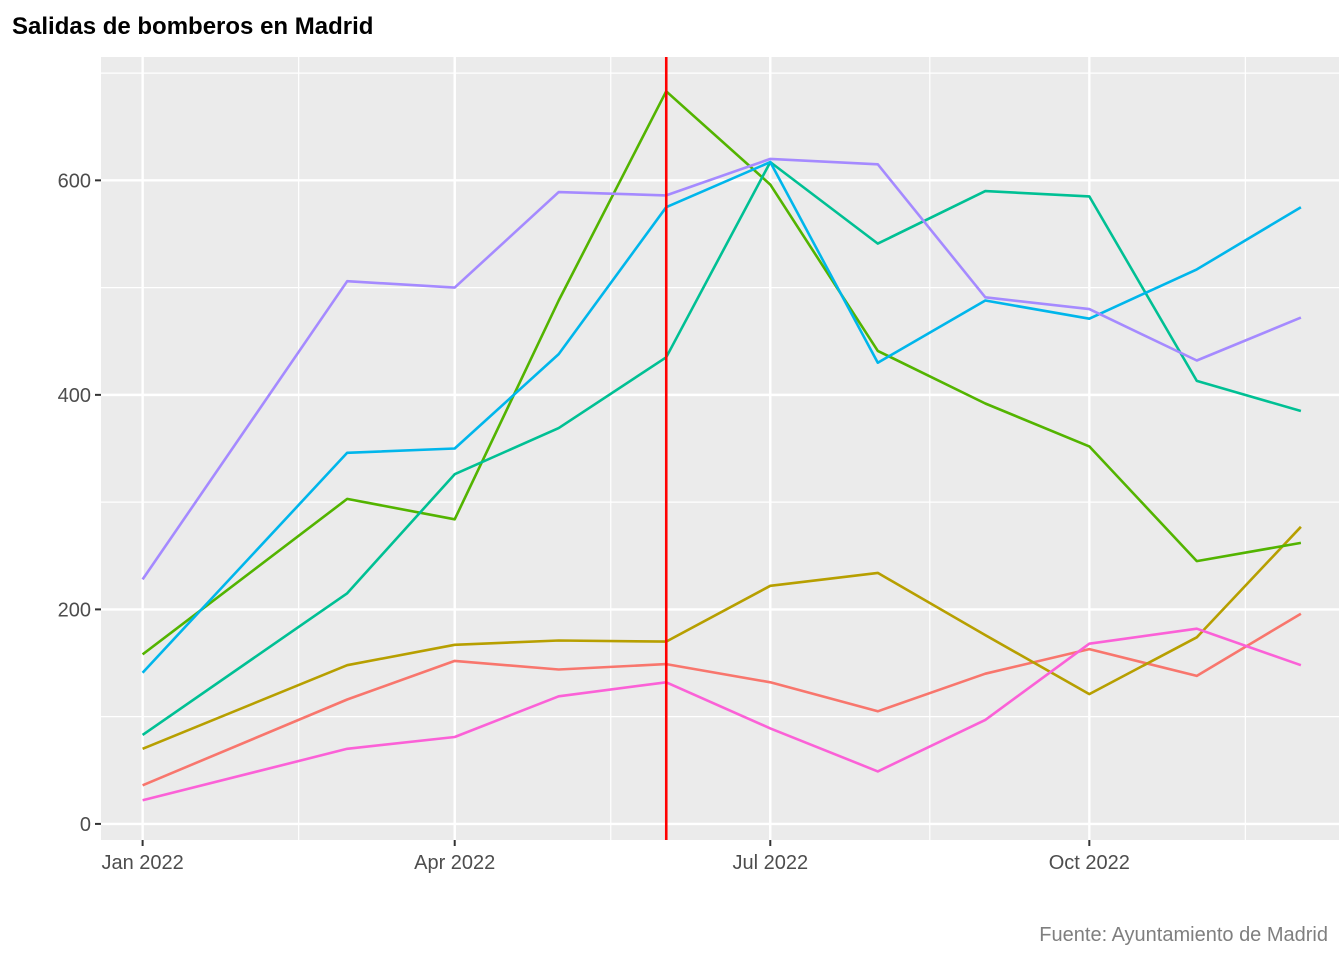 This screenshot has height=960, width=1344. What do you see at coordinates (74, 610) in the screenshot?
I see `y-tick-label: 200` at bounding box center [74, 610].